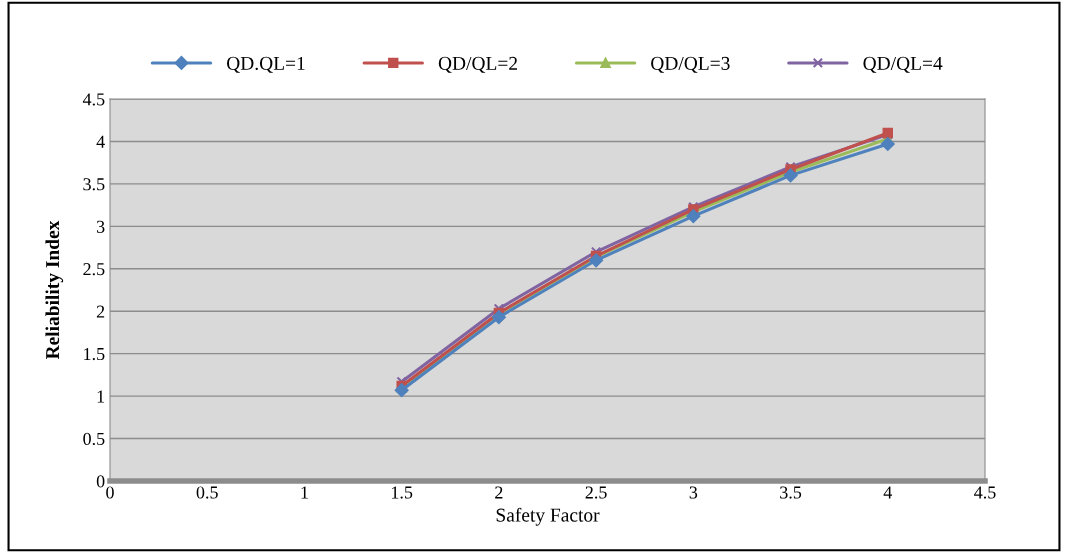 The height and width of the screenshot is (553, 1068). Describe the element at coordinates (207, 492) in the screenshot. I see `x-tick-label: 0.5` at that location.